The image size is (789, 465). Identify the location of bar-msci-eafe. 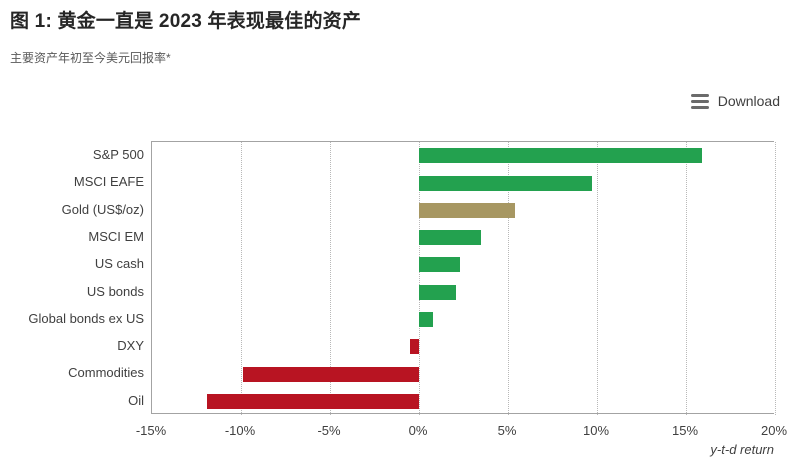
(505, 183).